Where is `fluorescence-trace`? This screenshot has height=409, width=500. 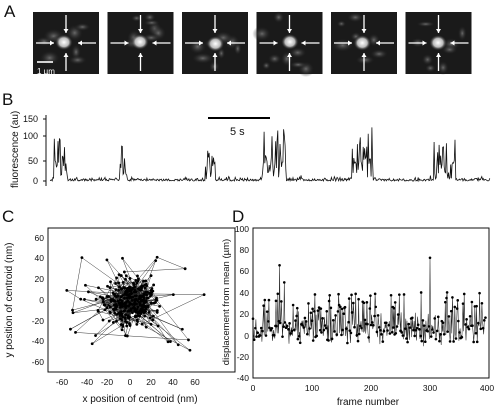 fluorescence-trace is located at coordinates (270, 155).